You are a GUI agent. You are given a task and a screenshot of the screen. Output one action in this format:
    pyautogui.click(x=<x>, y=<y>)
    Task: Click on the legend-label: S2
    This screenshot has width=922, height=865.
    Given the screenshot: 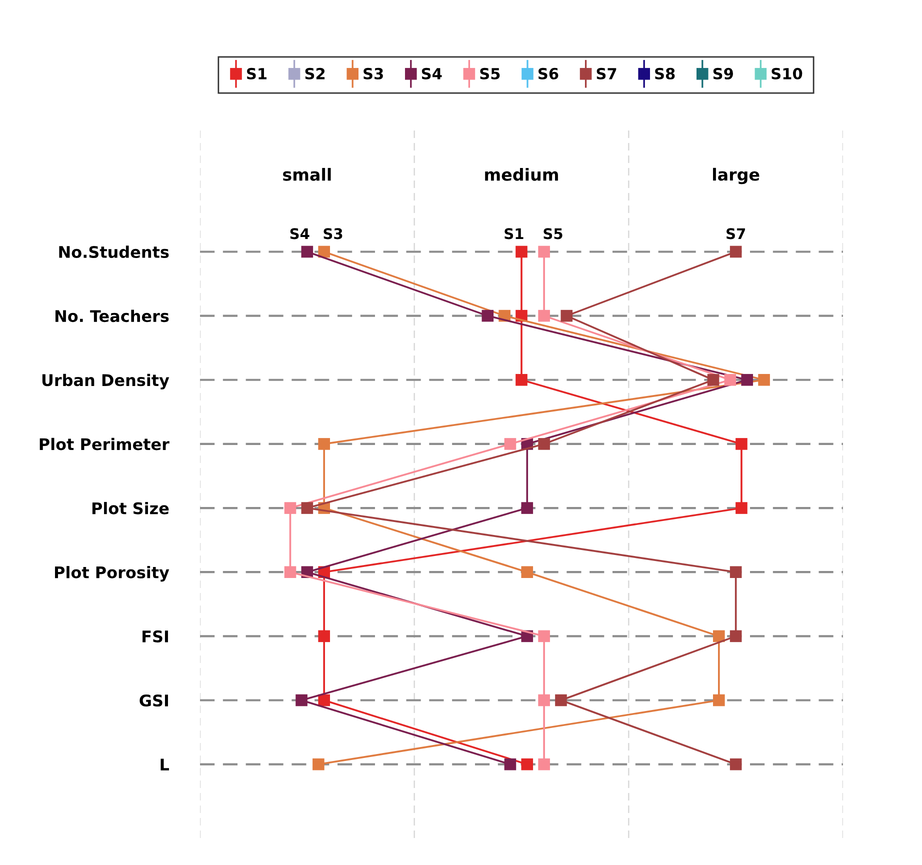 What is the action you would take?
    pyautogui.click(x=315, y=74)
    